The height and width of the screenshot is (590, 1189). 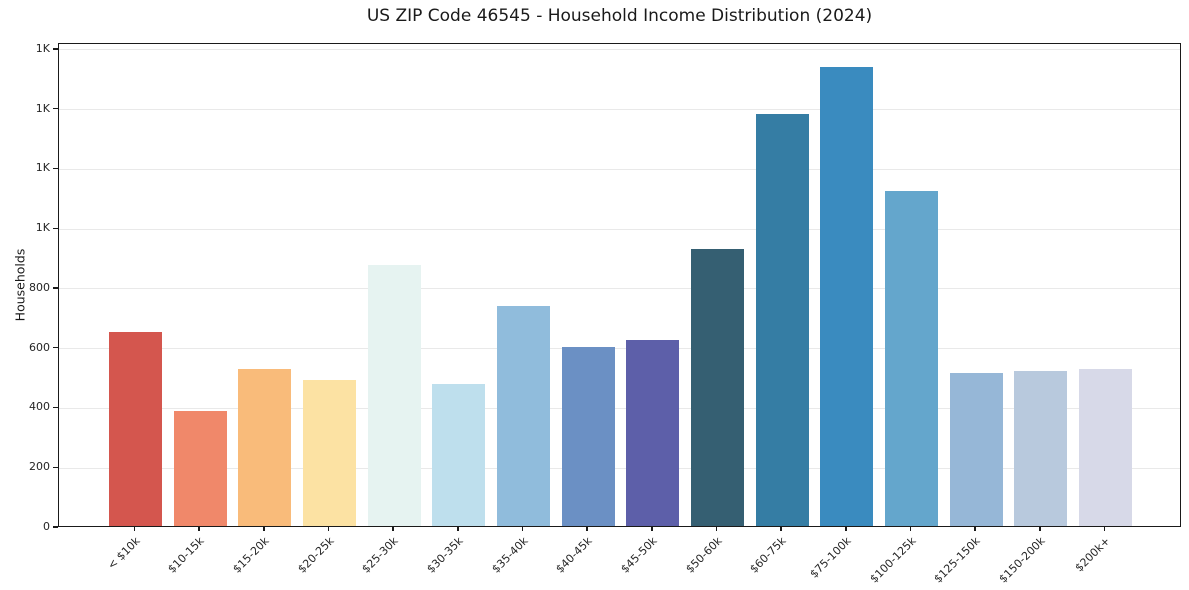 I want to click on bar-$40-45k, so click(x=588, y=436).